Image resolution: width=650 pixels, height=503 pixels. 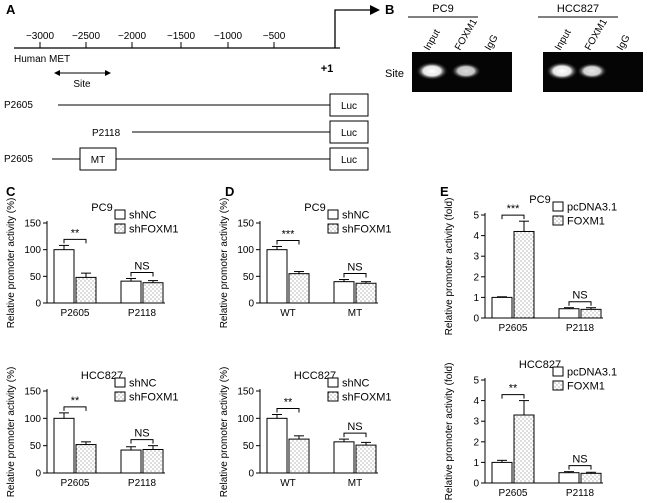 What do you see at coordinates (42, 59) in the screenshot?
I see `gene-label: Human MET` at bounding box center [42, 59].